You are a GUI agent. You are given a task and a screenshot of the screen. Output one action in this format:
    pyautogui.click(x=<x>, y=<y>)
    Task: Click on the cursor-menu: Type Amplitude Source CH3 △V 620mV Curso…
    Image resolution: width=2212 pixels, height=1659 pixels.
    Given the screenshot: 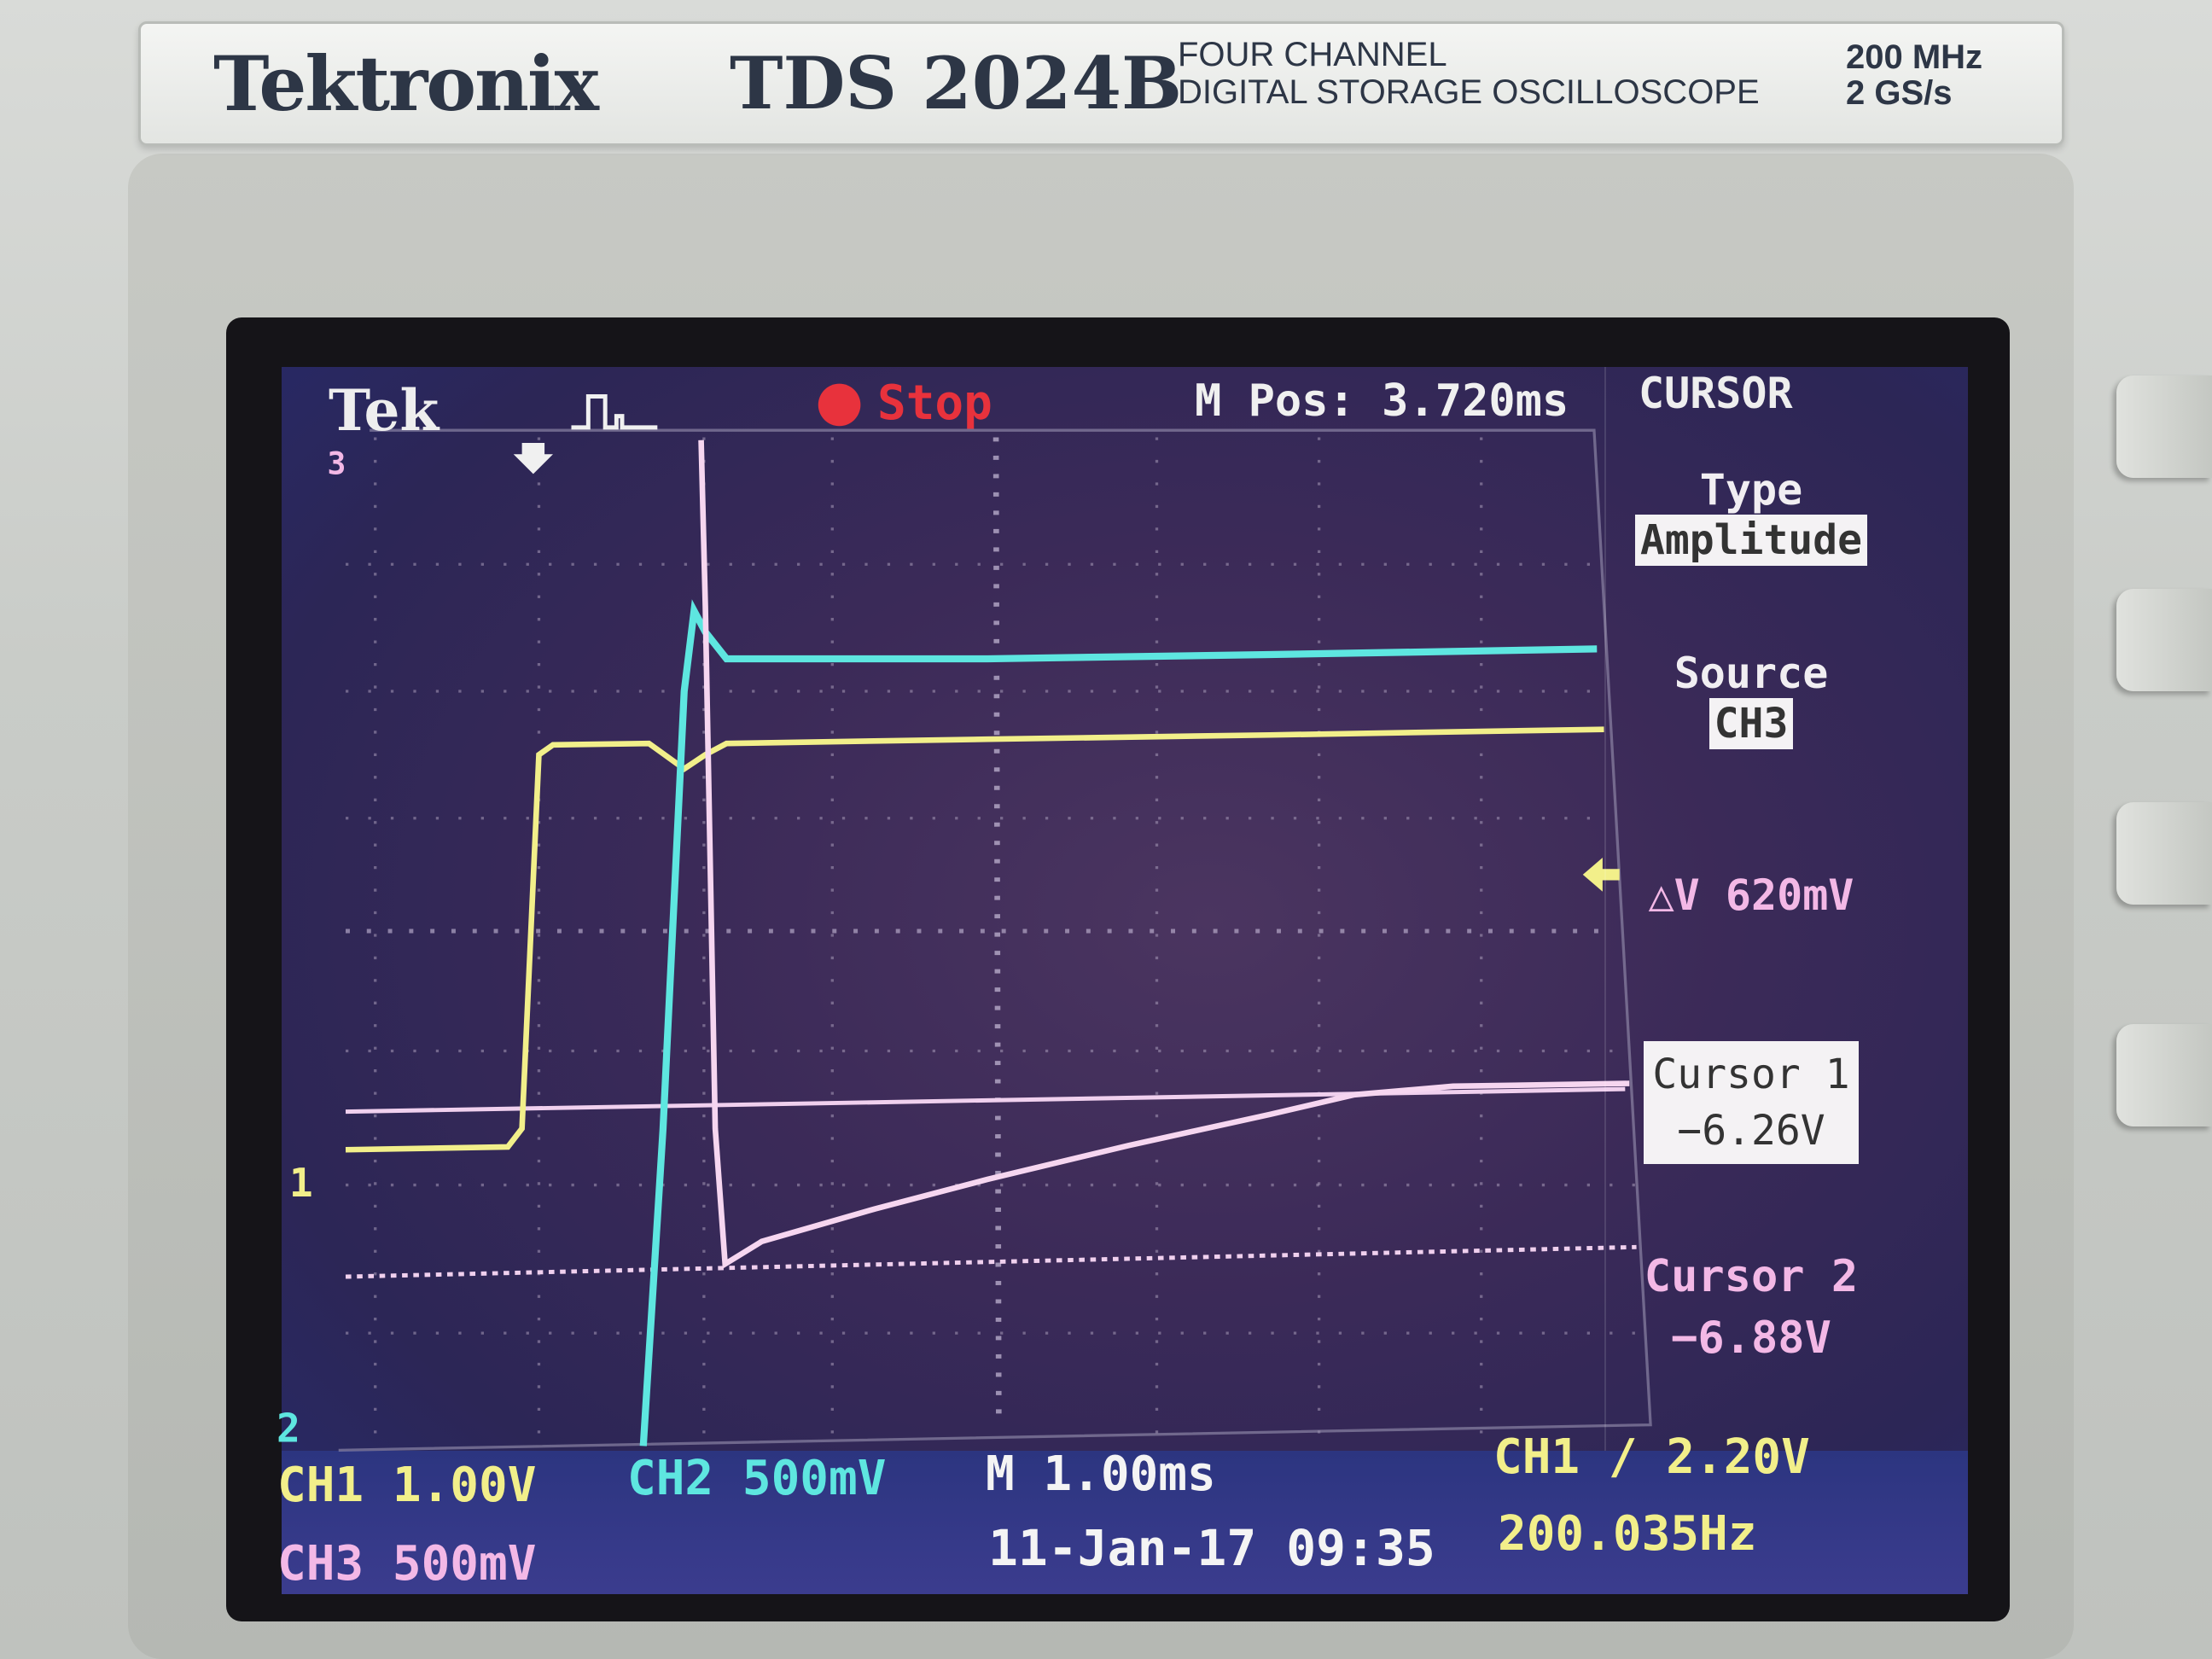 What is the action you would take?
    pyautogui.click(x=1750, y=909)
    